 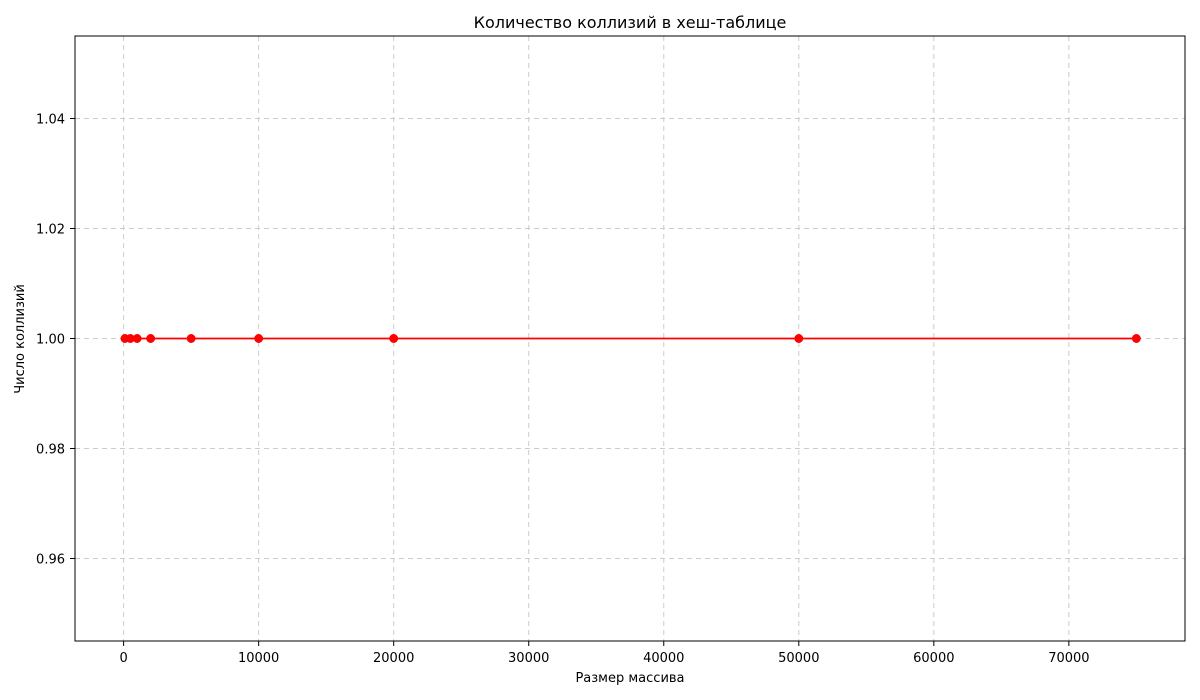 I want to click on series-layer, so click(x=630, y=338).